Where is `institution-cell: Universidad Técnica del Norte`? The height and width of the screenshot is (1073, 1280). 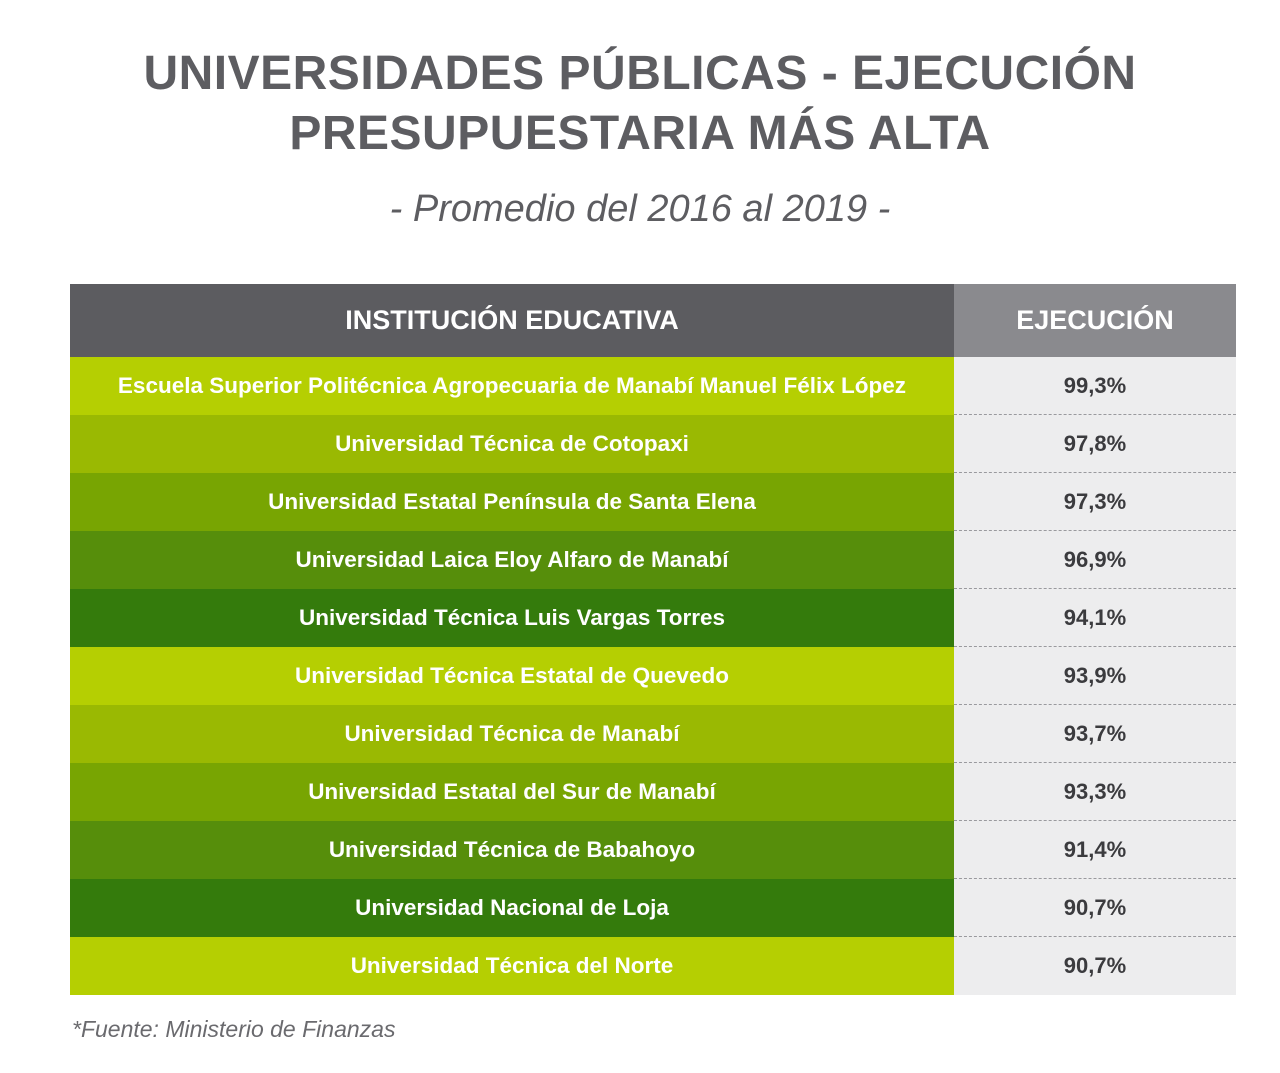 institution-cell: Universidad Técnica del Norte is located at coordinates (512, 966).